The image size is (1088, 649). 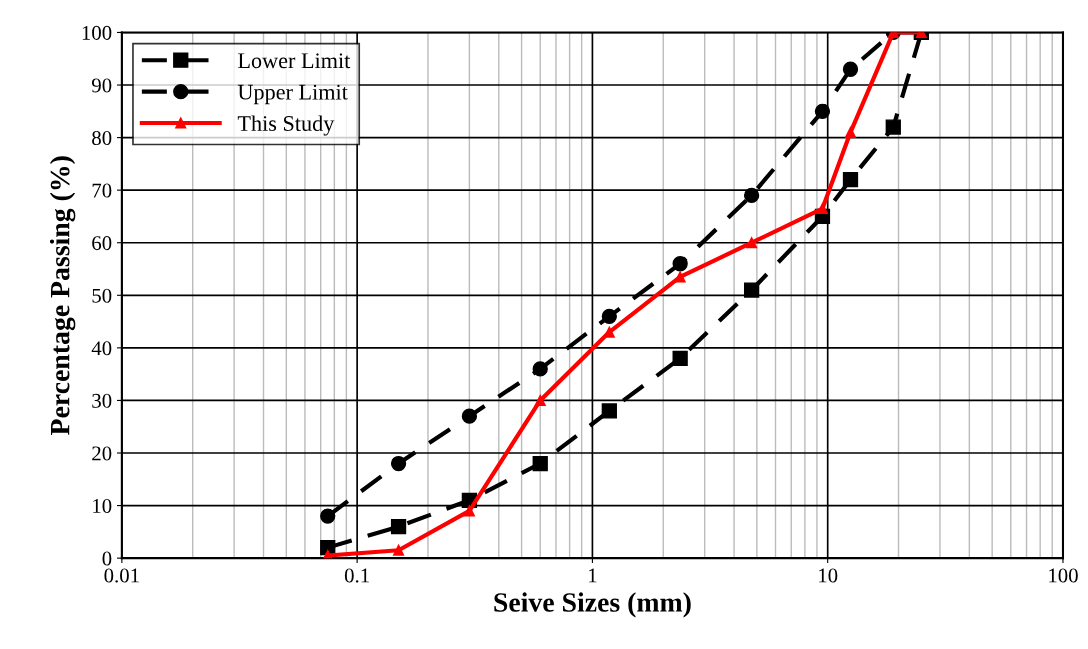 What do you see at coordinates (107, 558) in the screenshot?
I see `y-tick-label: 0` at bounding box center [107, 558].